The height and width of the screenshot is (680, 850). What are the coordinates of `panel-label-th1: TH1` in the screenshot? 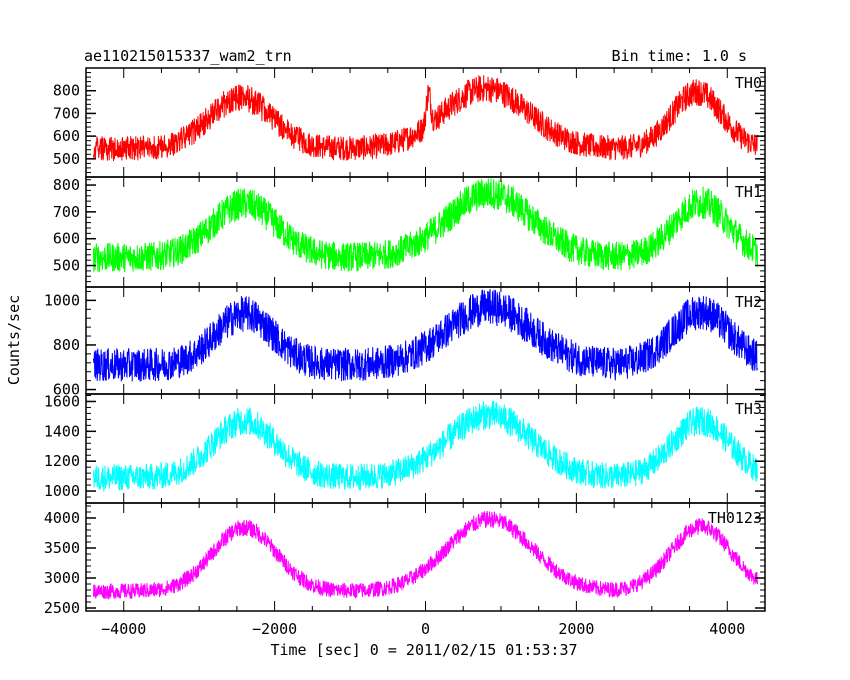 It's located at (748, 192).